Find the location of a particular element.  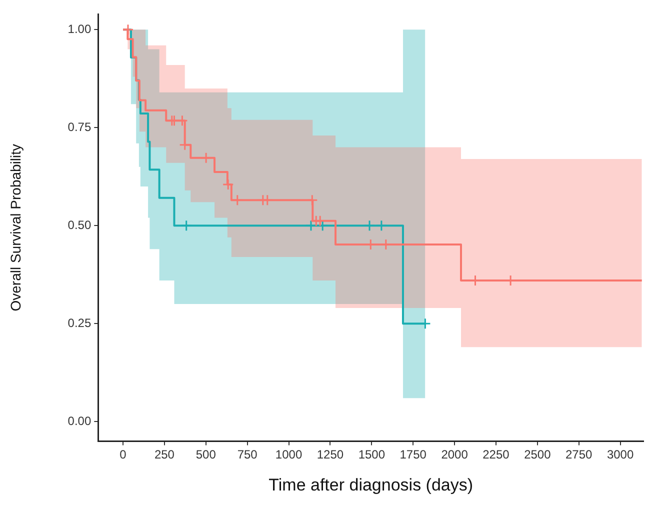

y-tick-label: 0.25 is located at coordinates (80, 323).